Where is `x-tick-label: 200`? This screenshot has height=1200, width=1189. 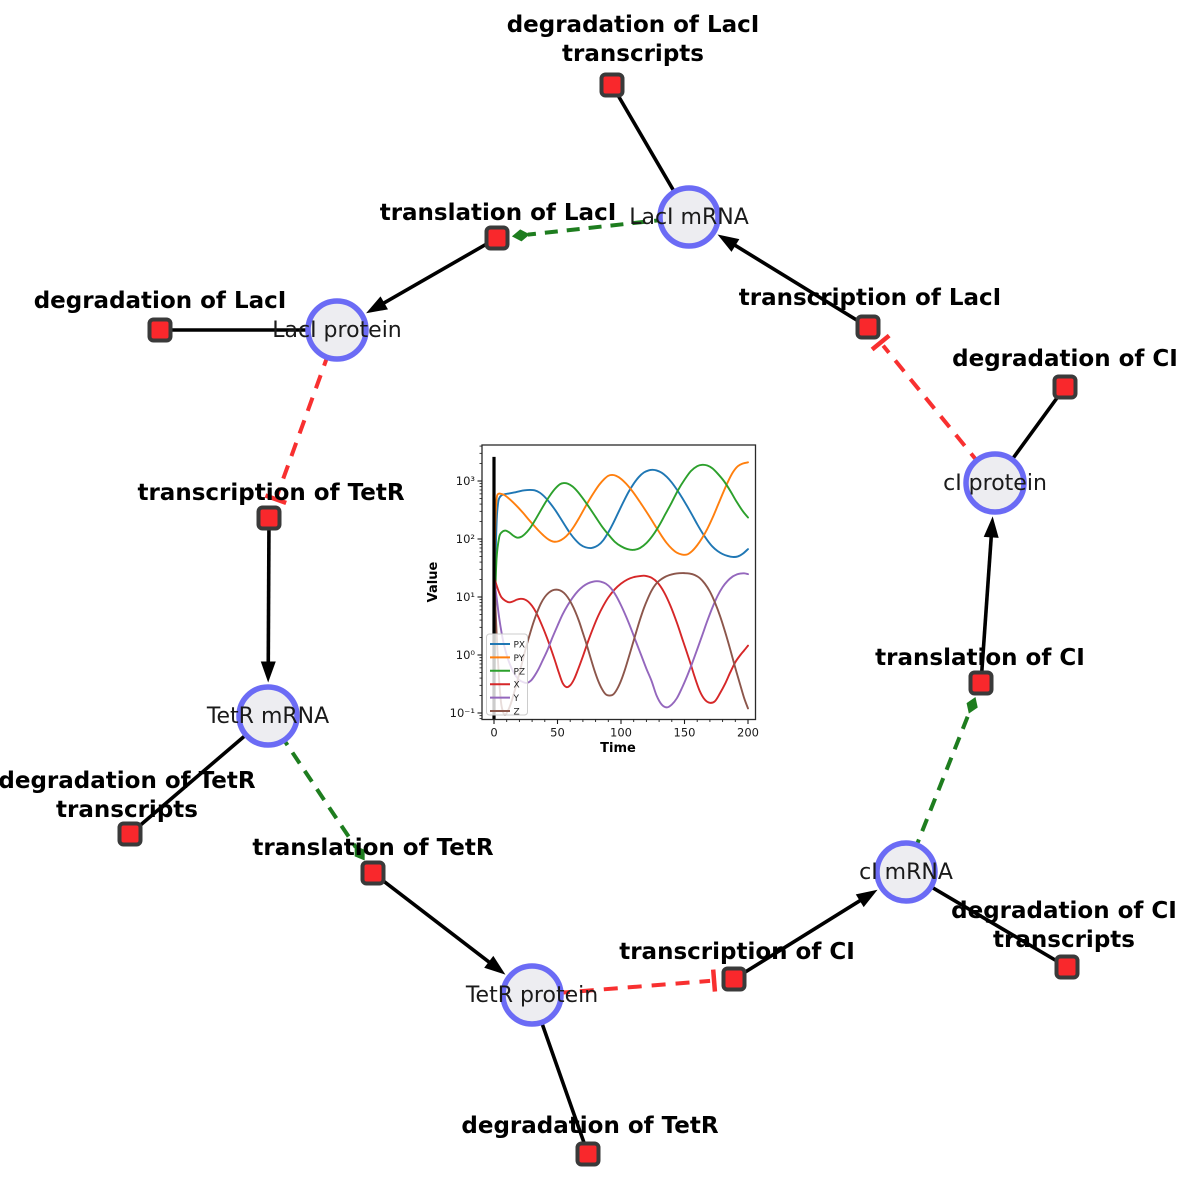 x-tick-label: 200 is located at coordinates (748, 733).